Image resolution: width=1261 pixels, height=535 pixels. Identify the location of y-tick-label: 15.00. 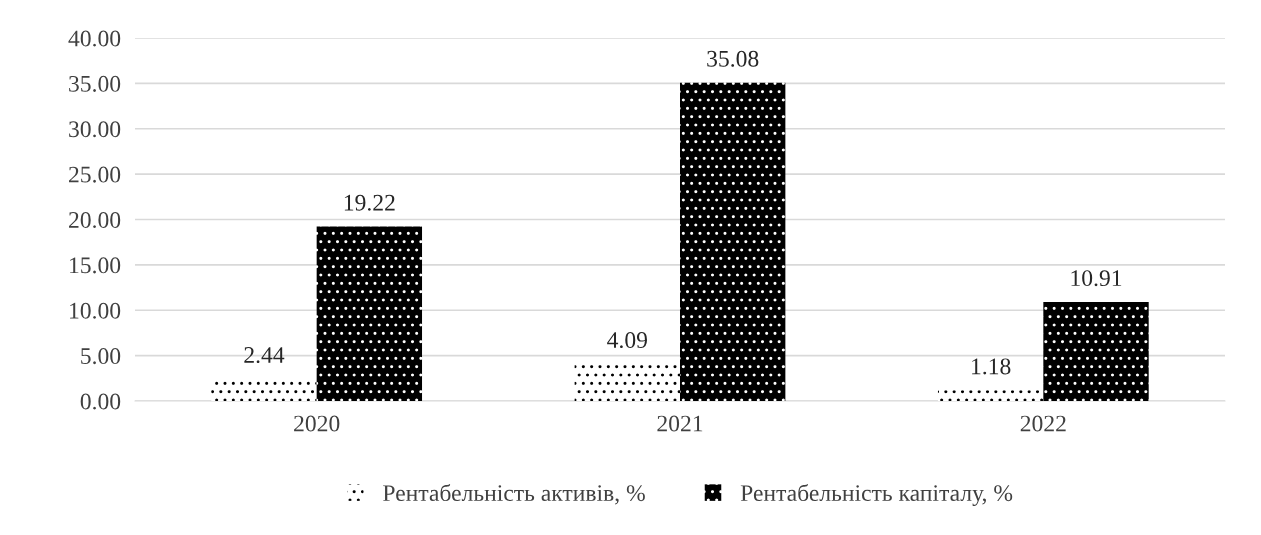
(95, 265).